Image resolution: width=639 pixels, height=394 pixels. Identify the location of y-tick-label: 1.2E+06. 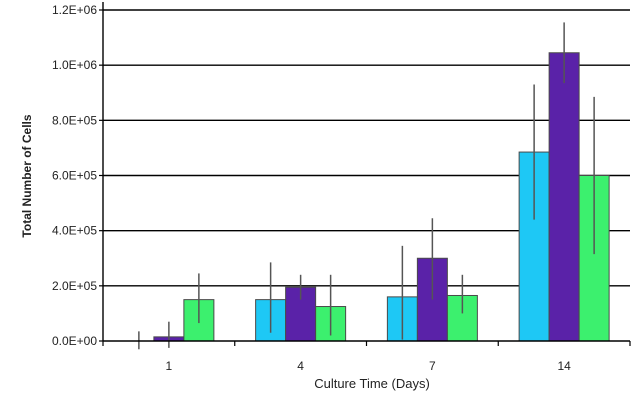
(74, 10).